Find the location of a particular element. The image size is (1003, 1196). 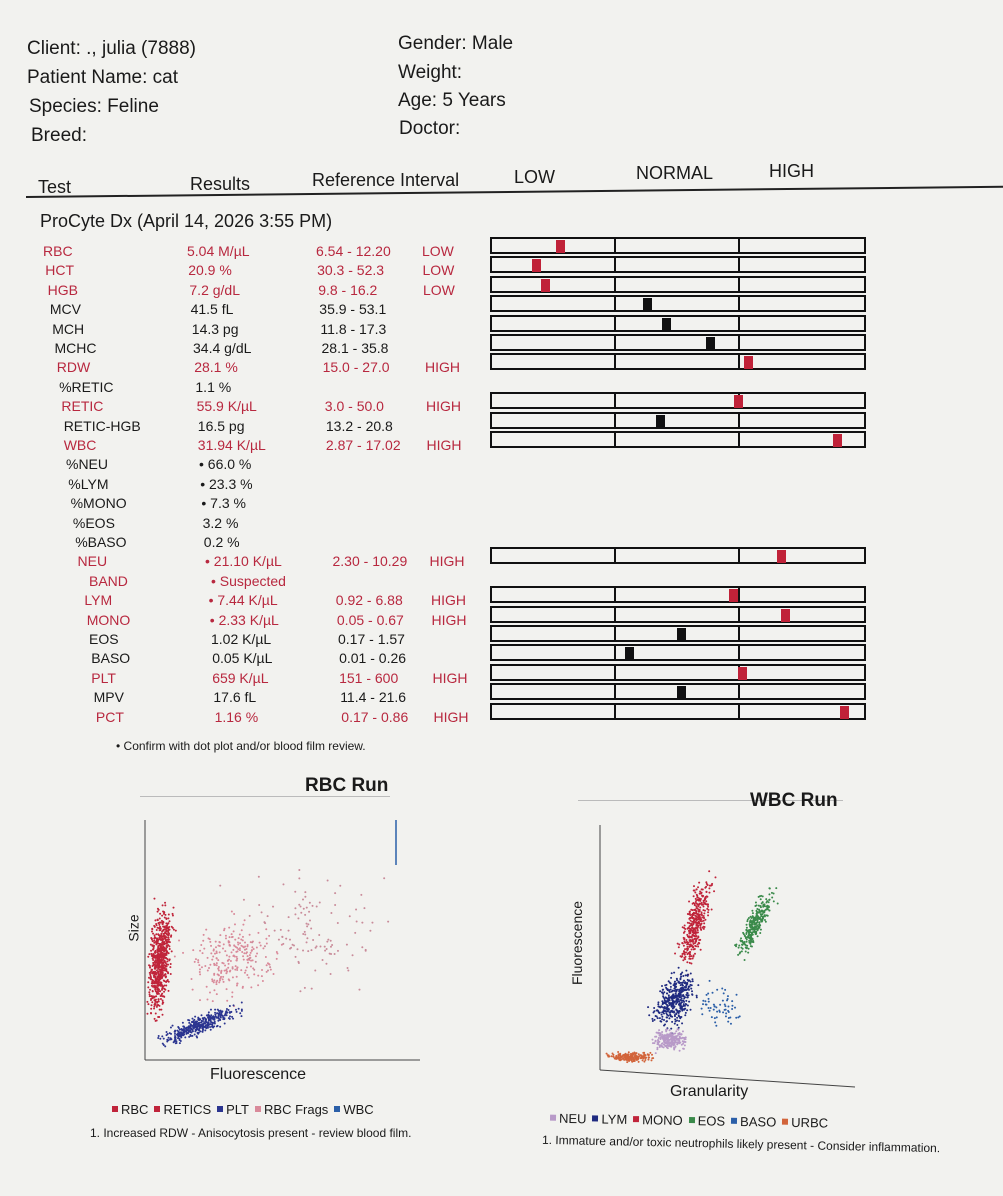

legend-swatch-icon is located at coordinates (115, 1109).